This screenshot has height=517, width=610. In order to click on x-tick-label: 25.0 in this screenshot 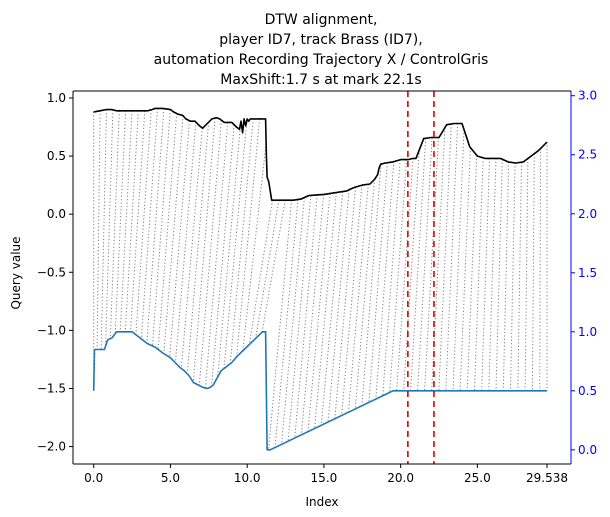, I will do `click(477, 478)`.